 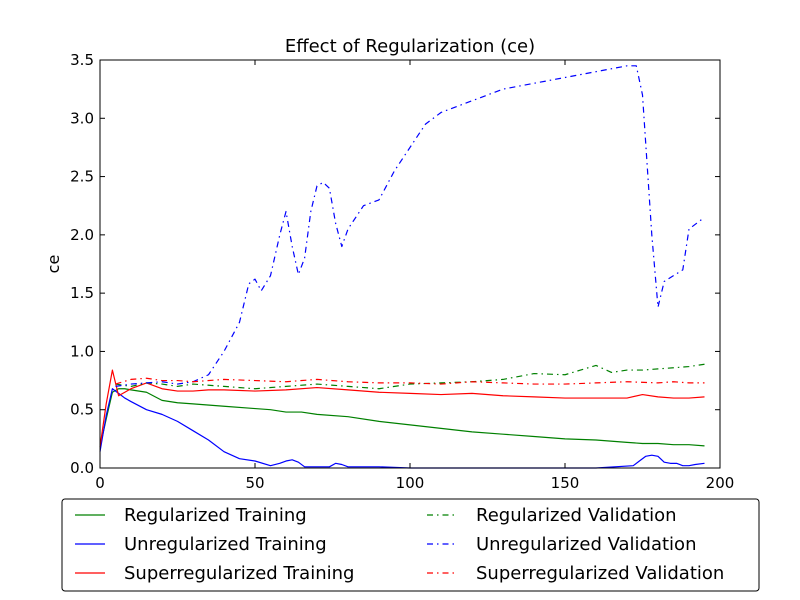 What do you see at coordinates (82, 293) in the screenshot?
I see `y-tick-label: 1.5` at bounding box center [82, 293].